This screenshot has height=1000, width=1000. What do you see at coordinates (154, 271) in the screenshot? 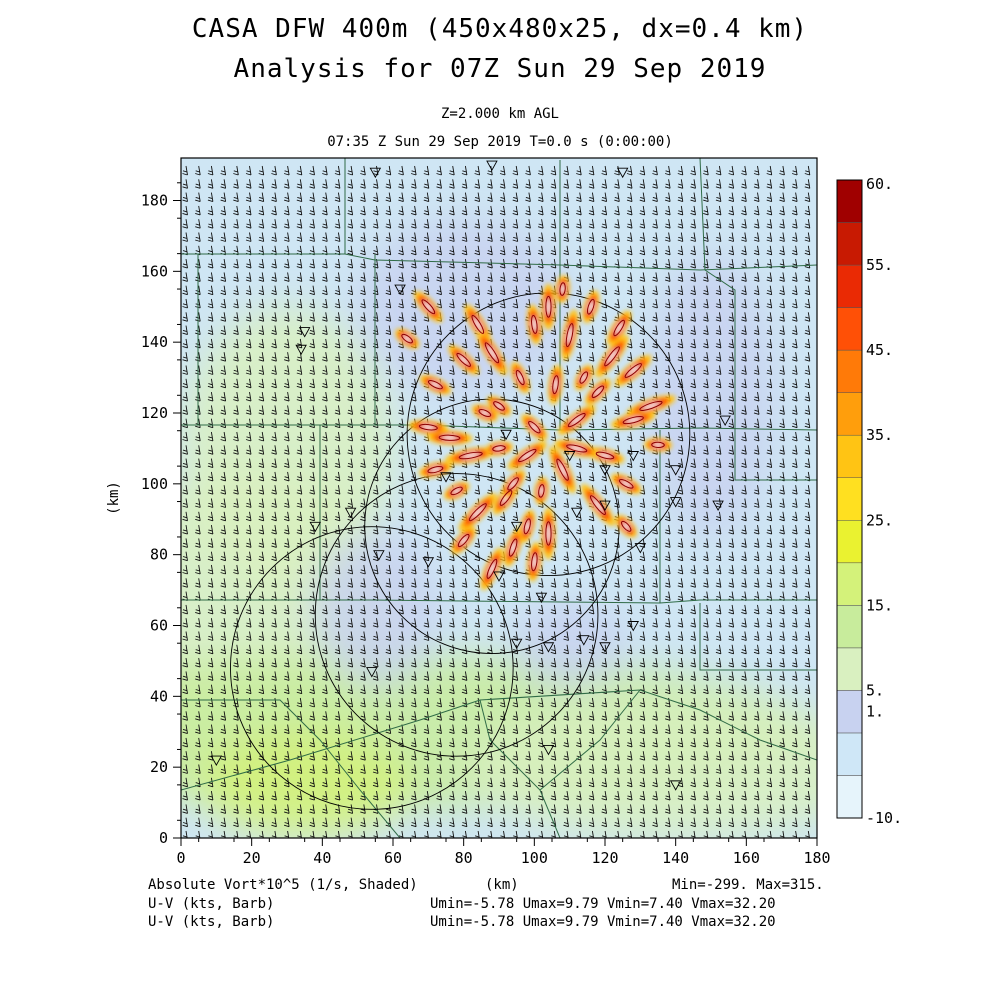
I see `y-tick-label-8: 160` at bounding box center [154, 271].